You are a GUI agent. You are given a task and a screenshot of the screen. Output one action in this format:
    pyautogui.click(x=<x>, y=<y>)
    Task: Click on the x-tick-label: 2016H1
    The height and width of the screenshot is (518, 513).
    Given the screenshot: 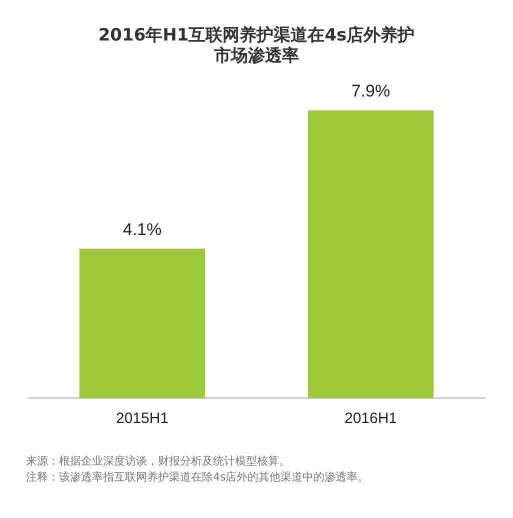 What is the action you would take?
    pyautogui.click(x=371, y=419)
    